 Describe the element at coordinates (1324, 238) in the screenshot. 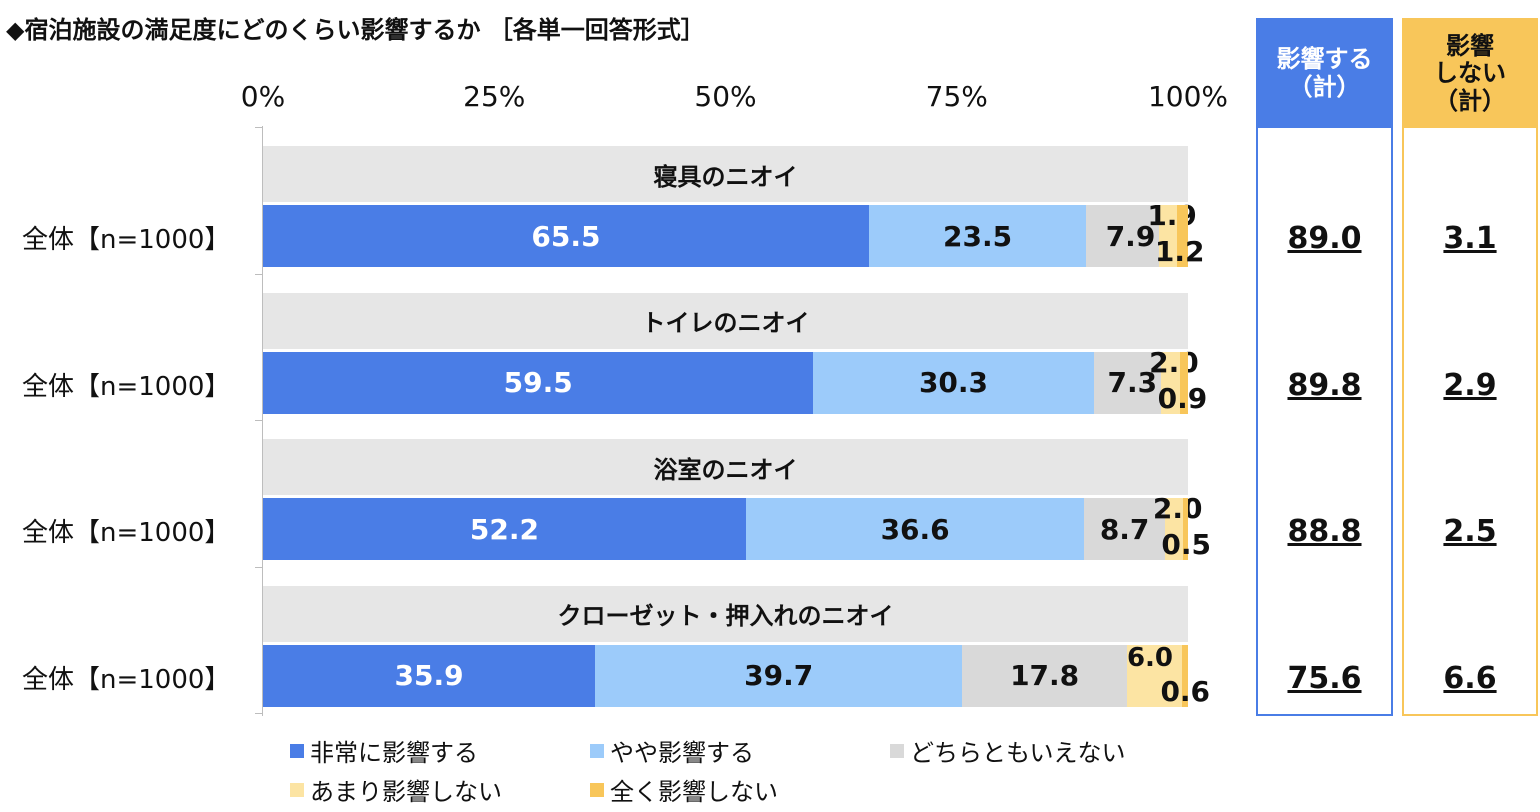

I see `affect-total-value: 89.0` at that location.